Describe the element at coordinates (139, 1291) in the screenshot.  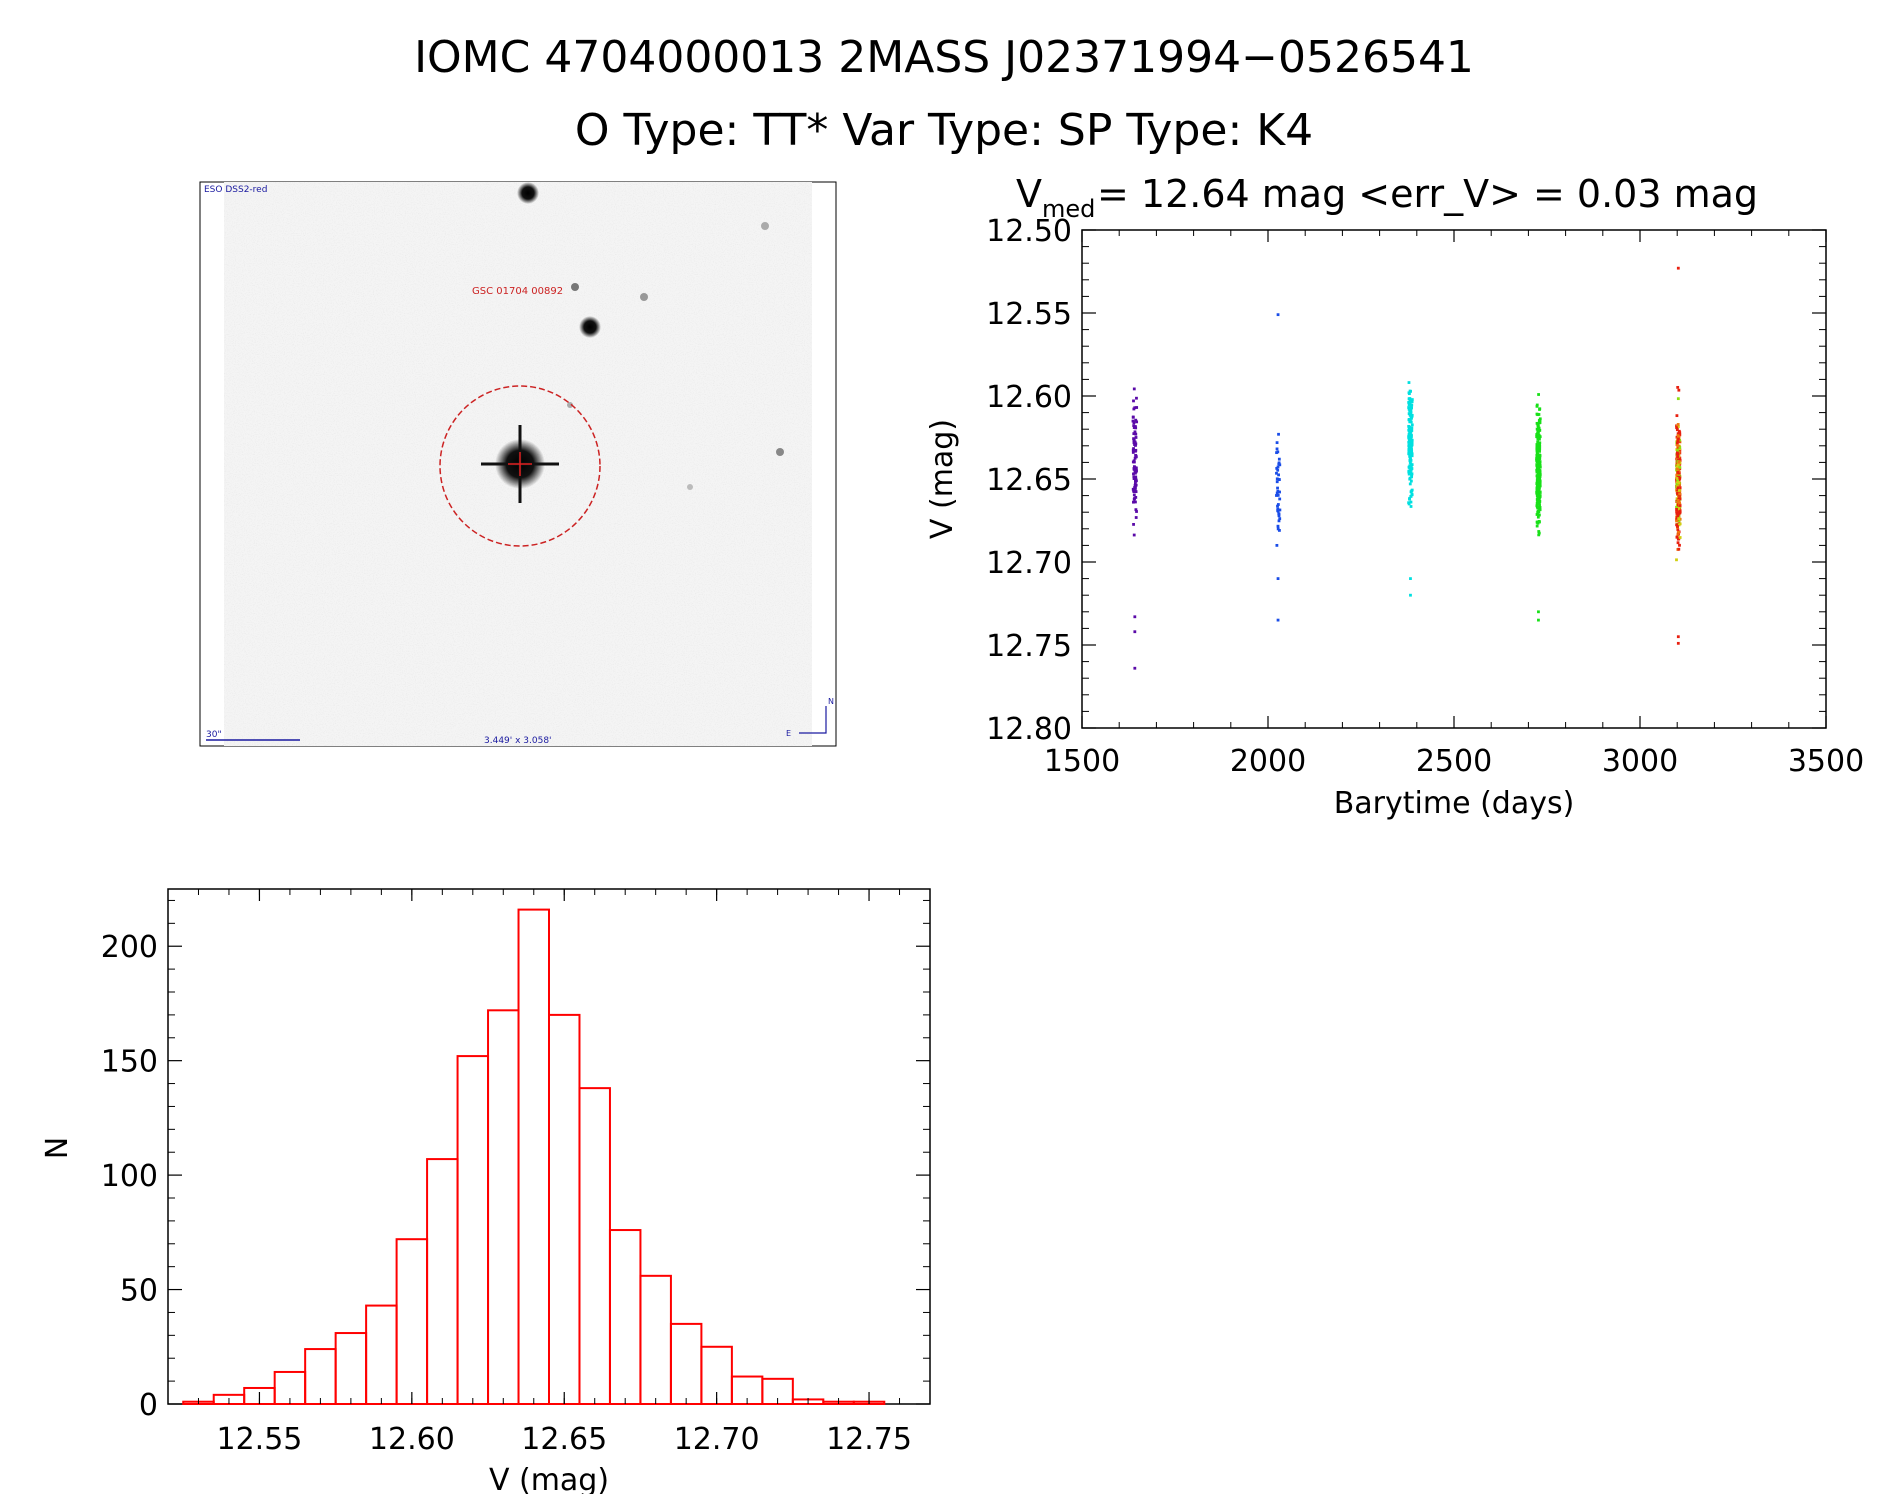
I see `hist-ytick-label: 50` at that location.